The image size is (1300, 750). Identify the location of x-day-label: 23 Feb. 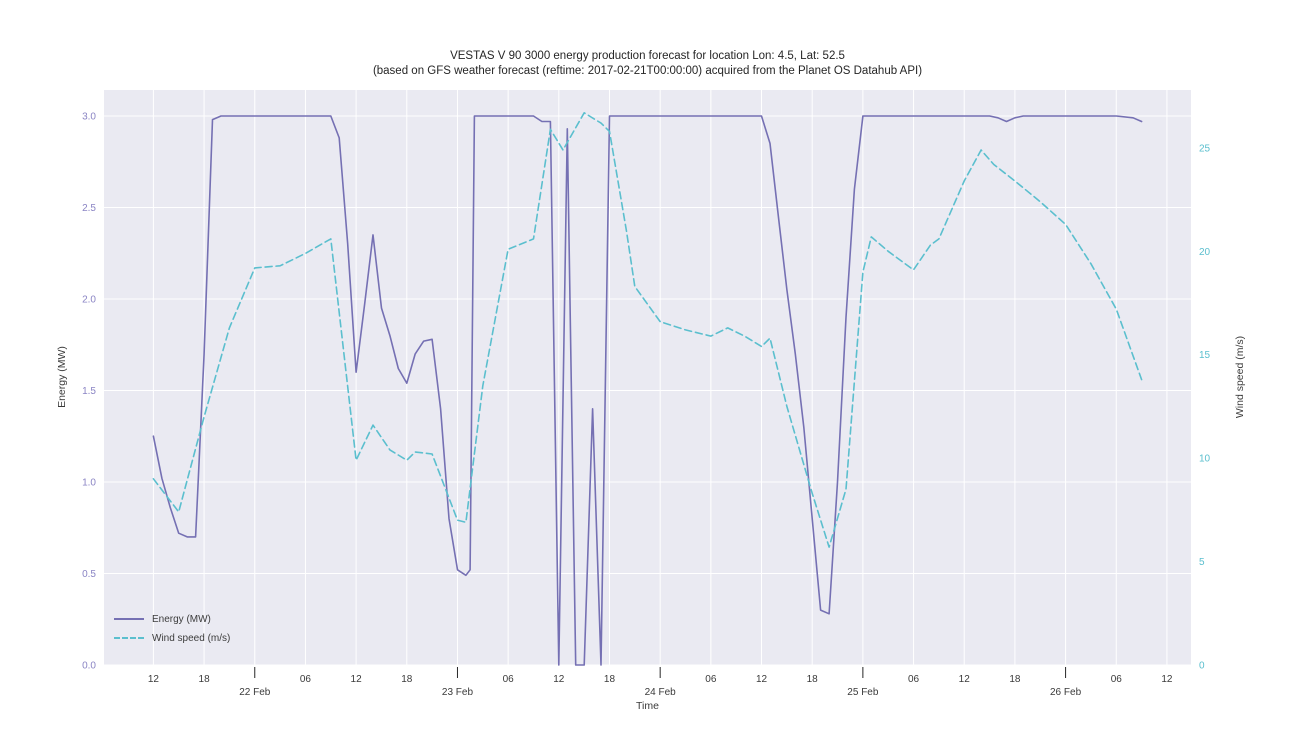
(458, 692).